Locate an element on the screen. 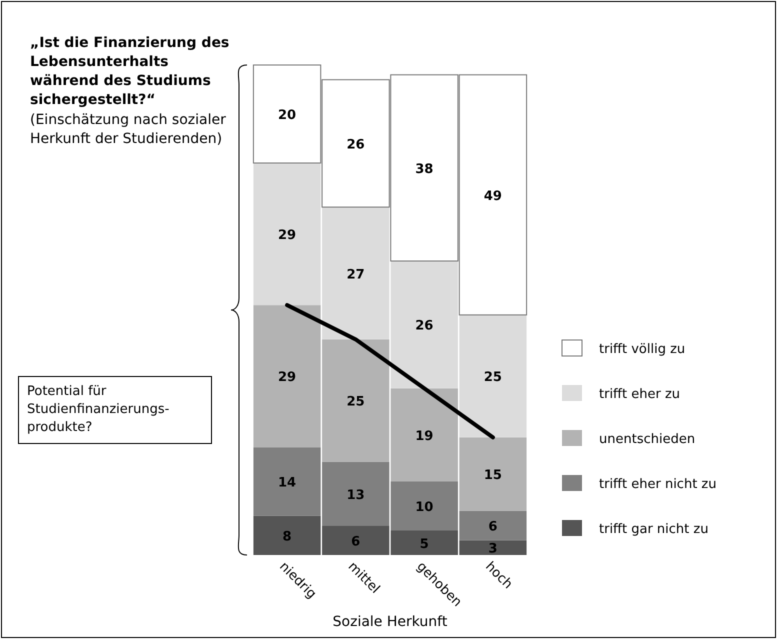 This screenshot has width=777, height=639. data-label: 38 is located at coordinates (424, 169).